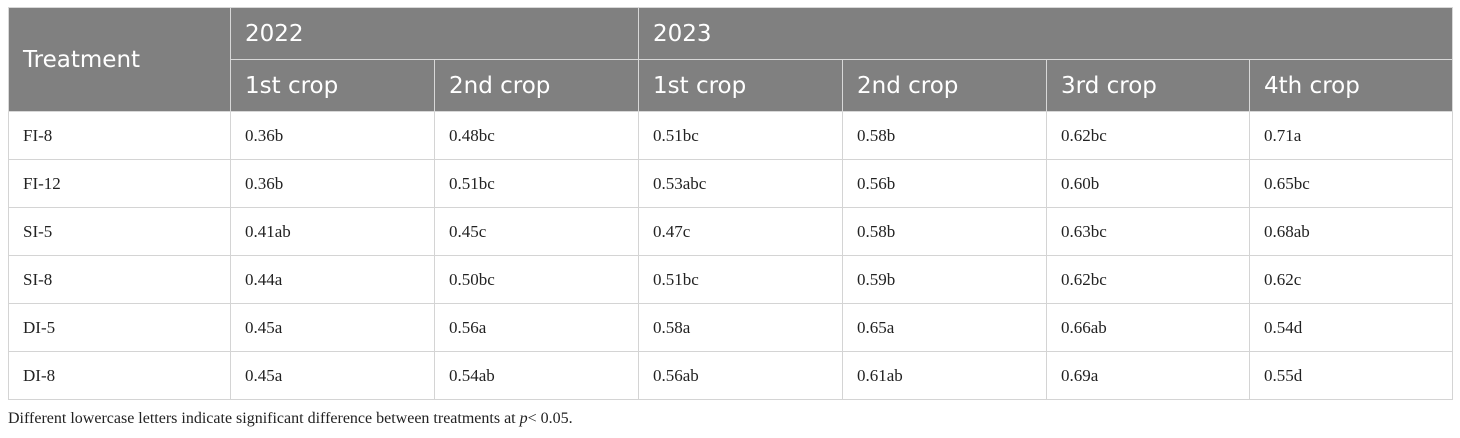 Image resolution: width=1460 pixels, height=438 pixels. I want to click on value-cell: 0.54ab, so click(536, 375).